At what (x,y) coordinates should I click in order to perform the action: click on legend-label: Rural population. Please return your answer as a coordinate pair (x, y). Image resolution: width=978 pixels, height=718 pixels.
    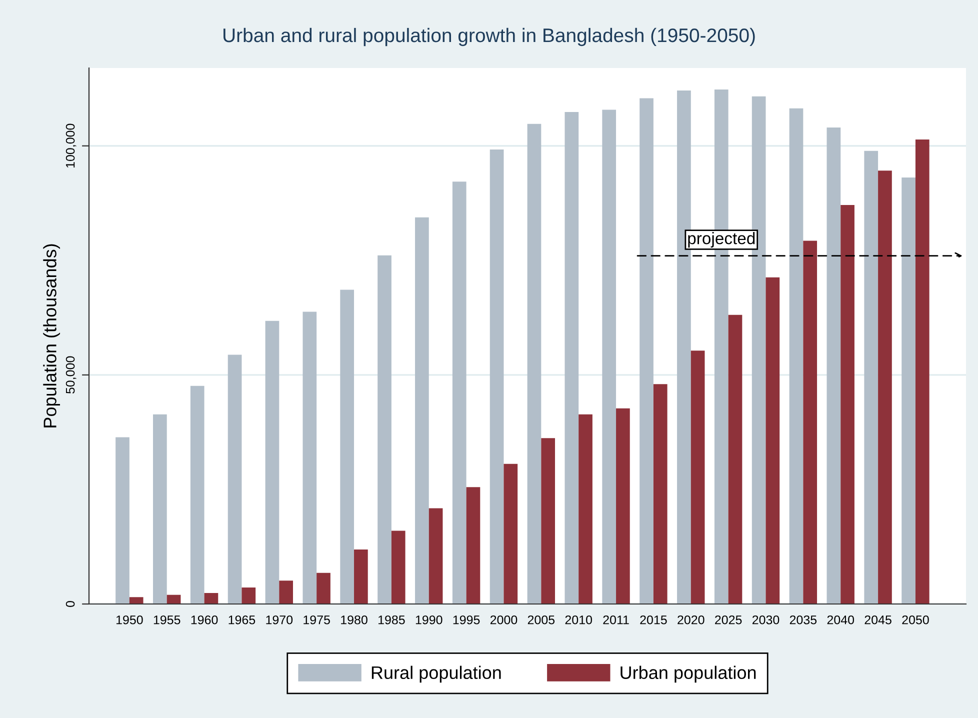
    Looking at the image, I should click on (436, 674).